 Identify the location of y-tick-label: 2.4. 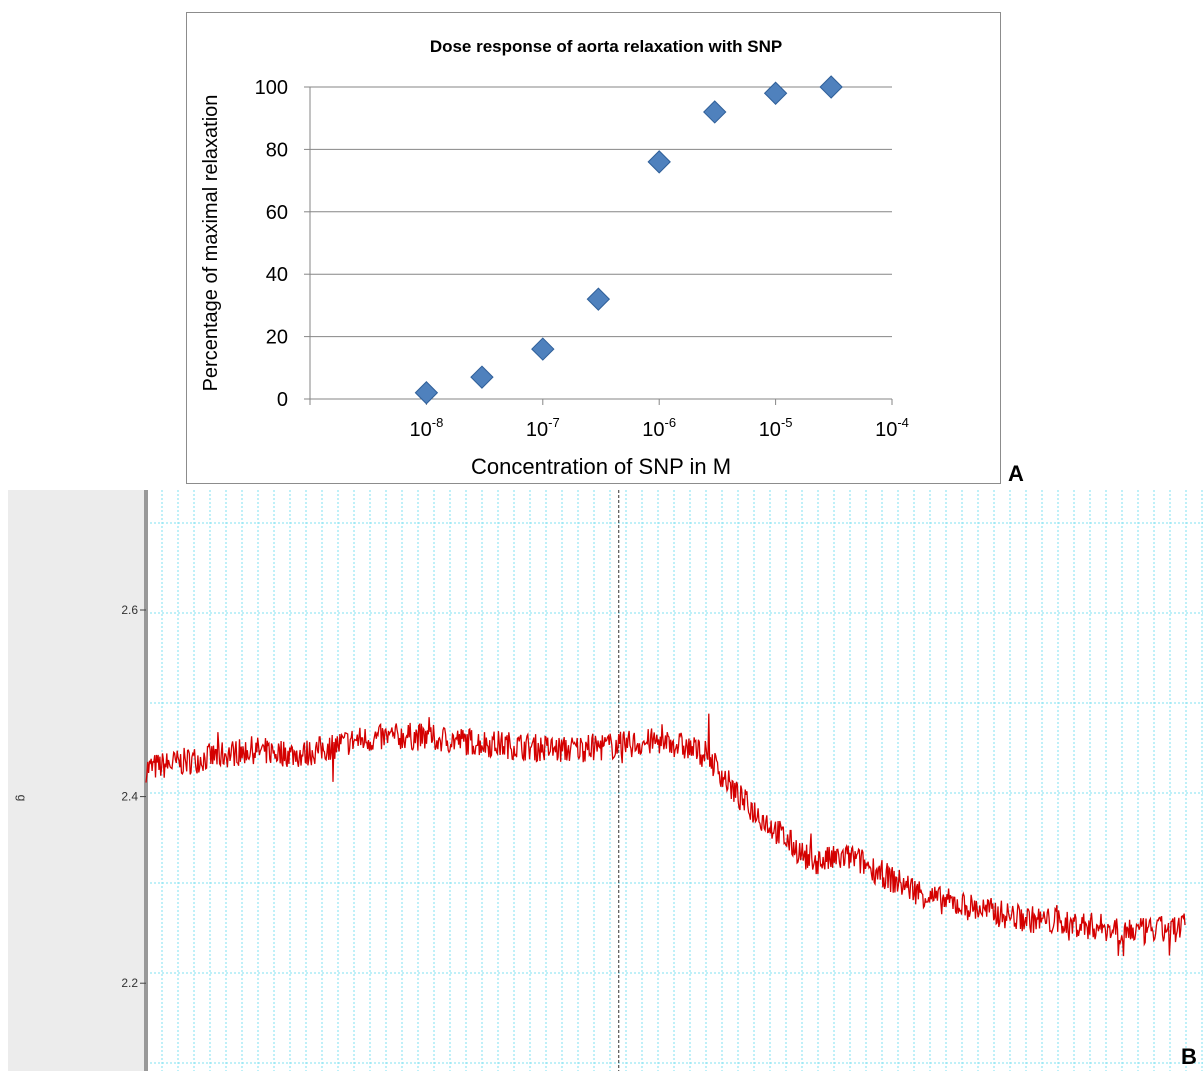
(129, 797).